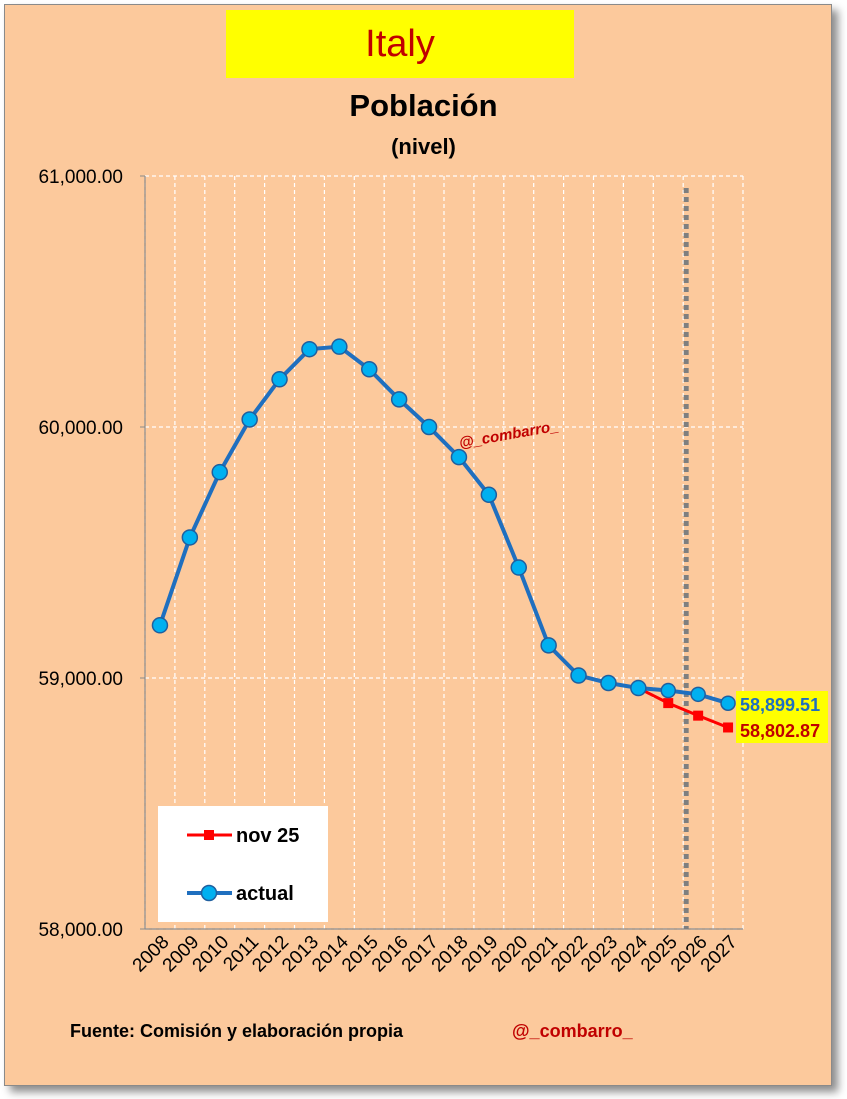 This screenshot has height=1099, width=847. I want to click on end-label-nov-25: 58,802.87, so click(780, 731).